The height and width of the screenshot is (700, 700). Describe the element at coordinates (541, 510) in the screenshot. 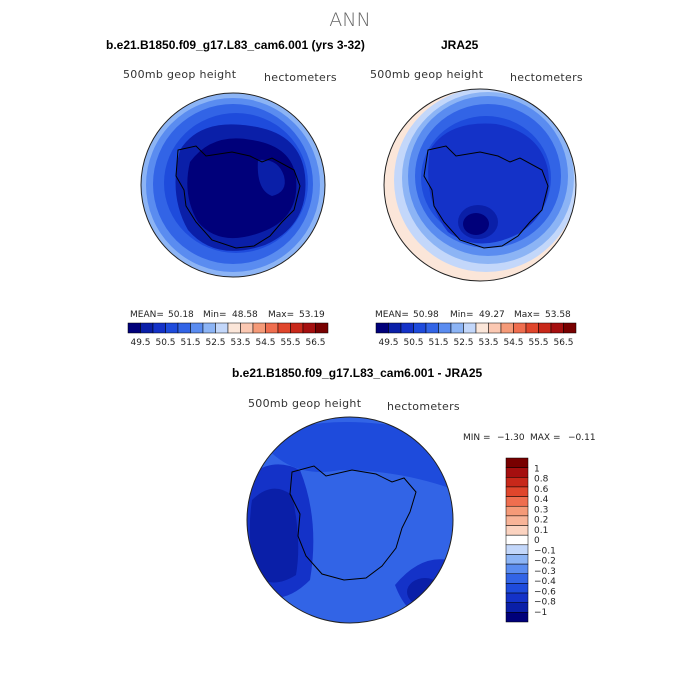

I see `colorbar-difference-tick-label: 0.3` at that location.